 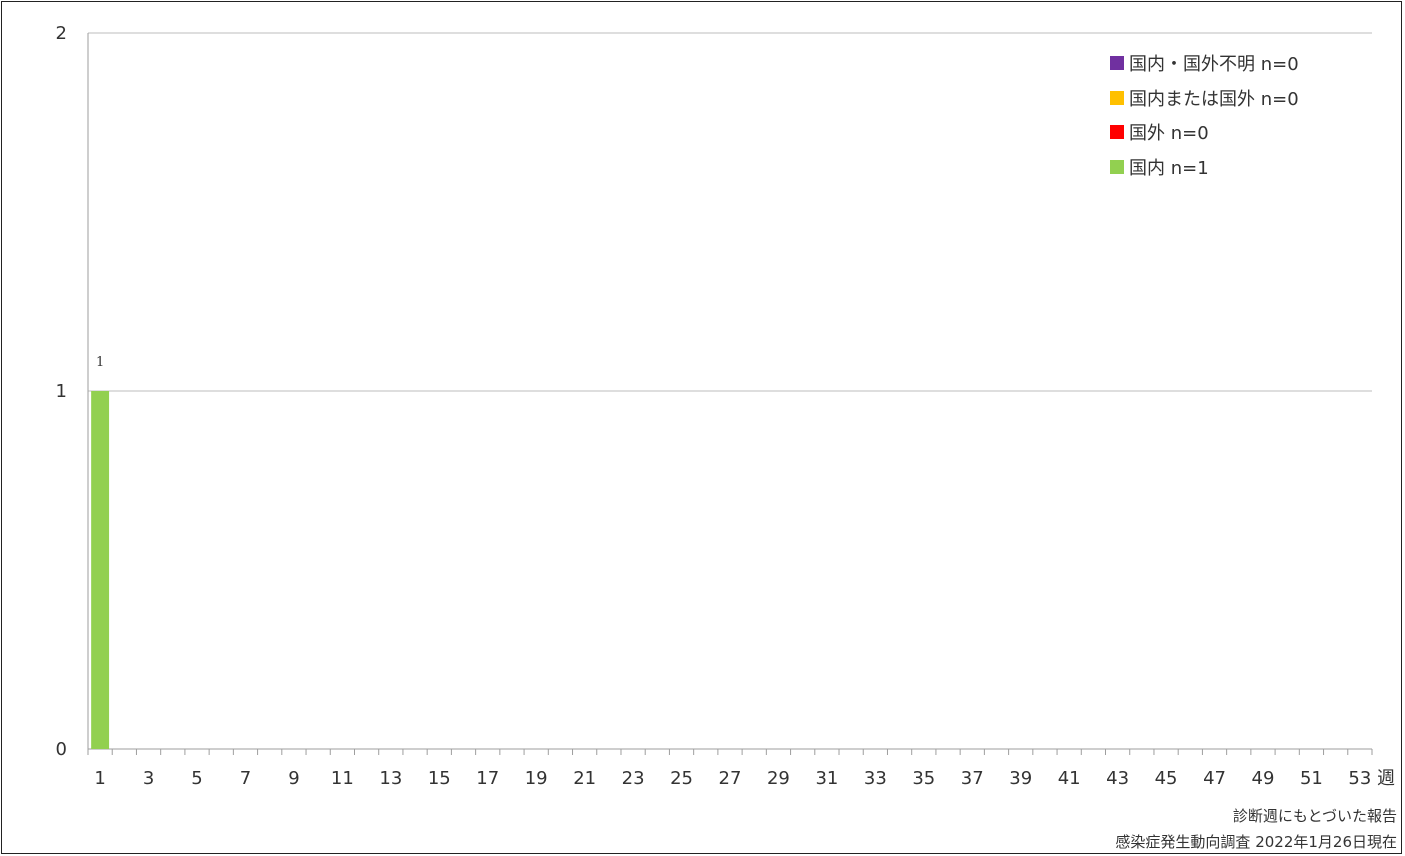 I want to click on x-tick-label-17: 17, so click(x=487, y=778).